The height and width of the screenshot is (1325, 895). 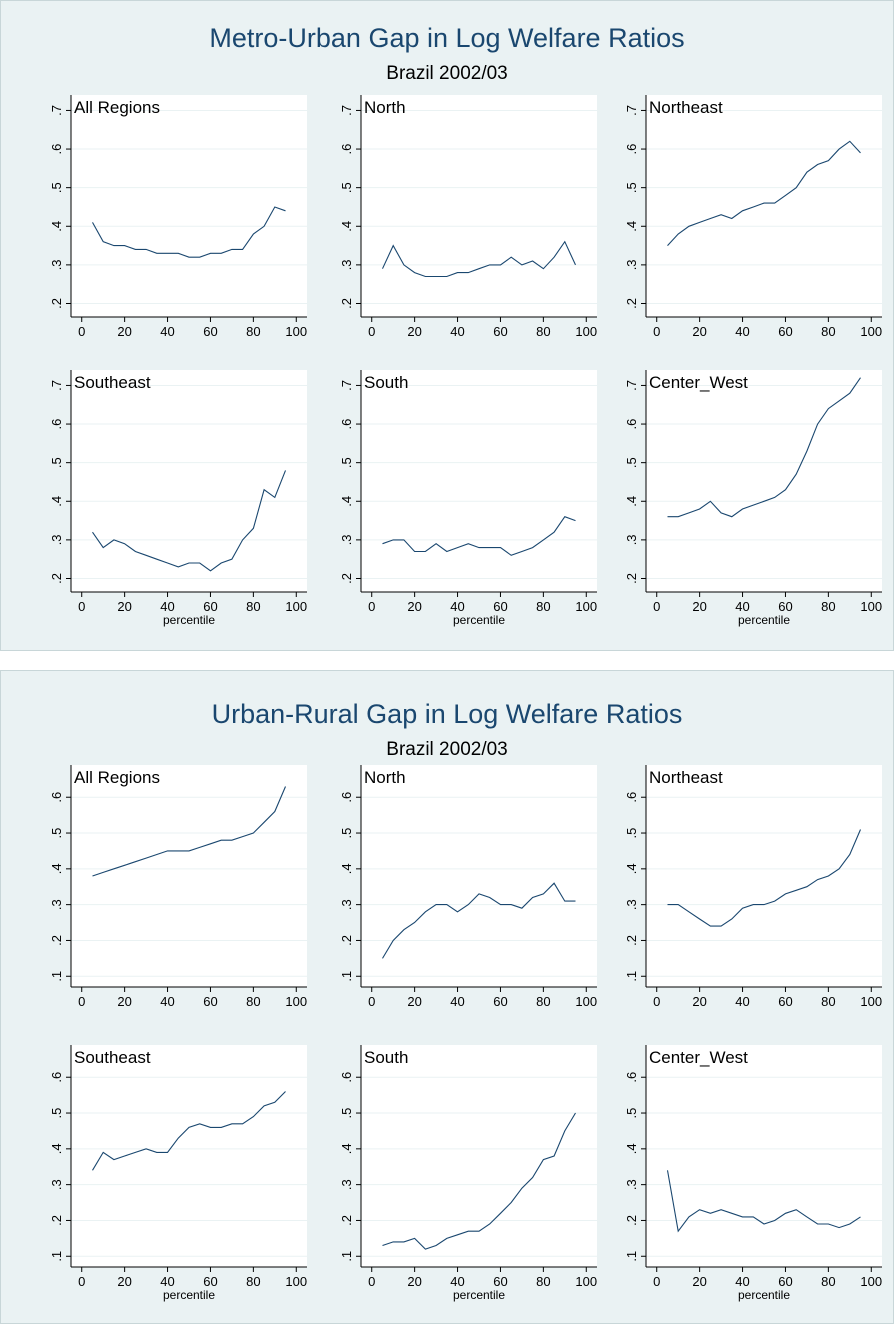 What do you see at coordinates (446, 38) in the screenshot?
I see `figure-title: Metro-Urban Gap in Log Welfare Ratios` at bounding box center [446, 38].